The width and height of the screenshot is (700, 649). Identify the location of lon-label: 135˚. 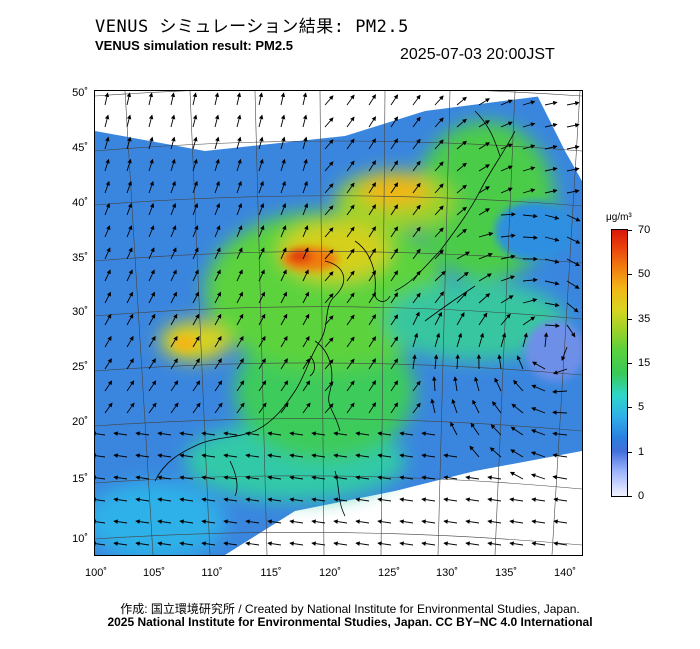
(506, 573).